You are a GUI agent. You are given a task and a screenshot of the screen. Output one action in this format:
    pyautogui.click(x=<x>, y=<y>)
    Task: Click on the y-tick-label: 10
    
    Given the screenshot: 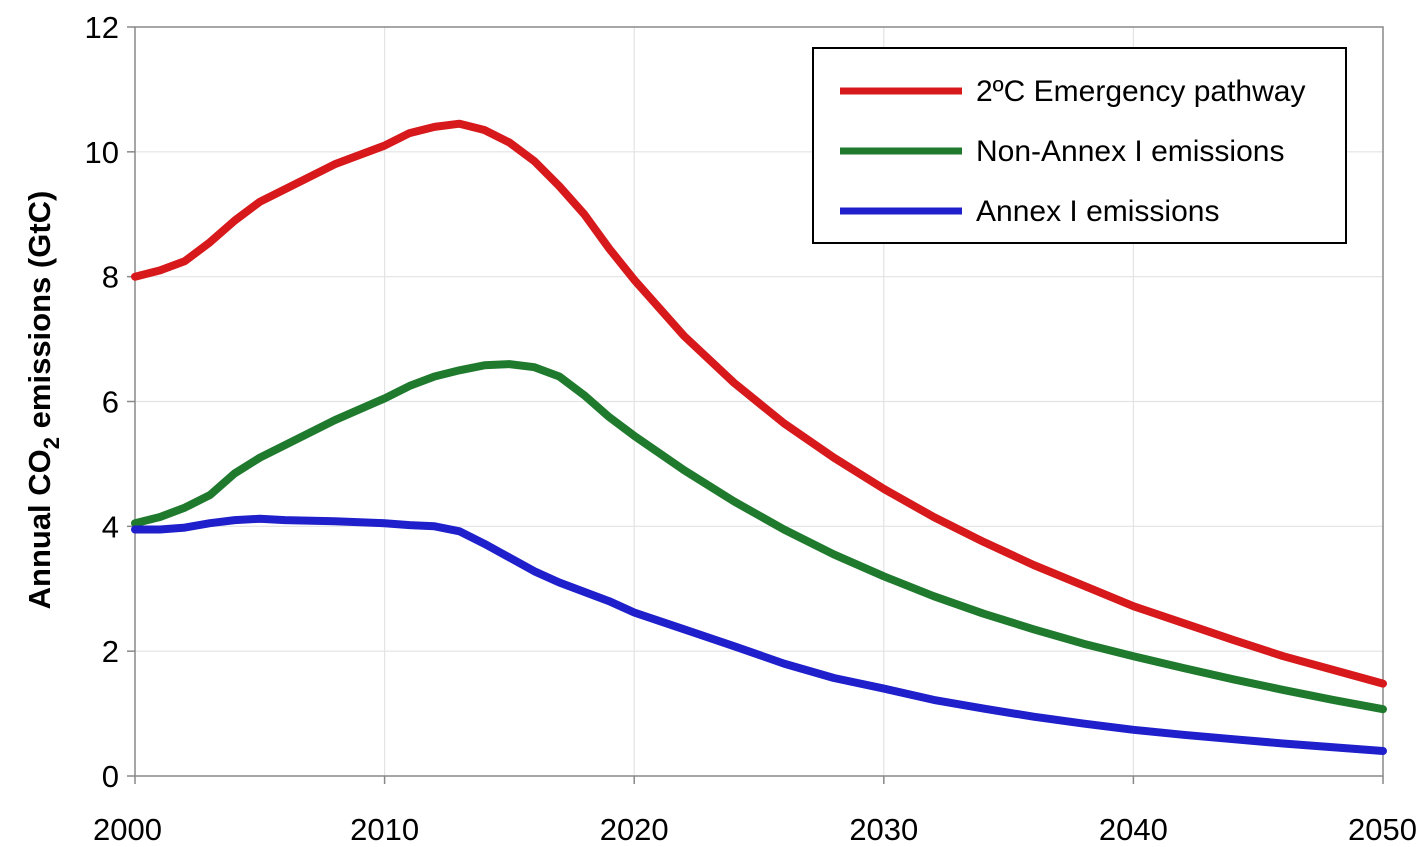 What is the action you would take?
    pyautogui.click(x=102, y=152)
    